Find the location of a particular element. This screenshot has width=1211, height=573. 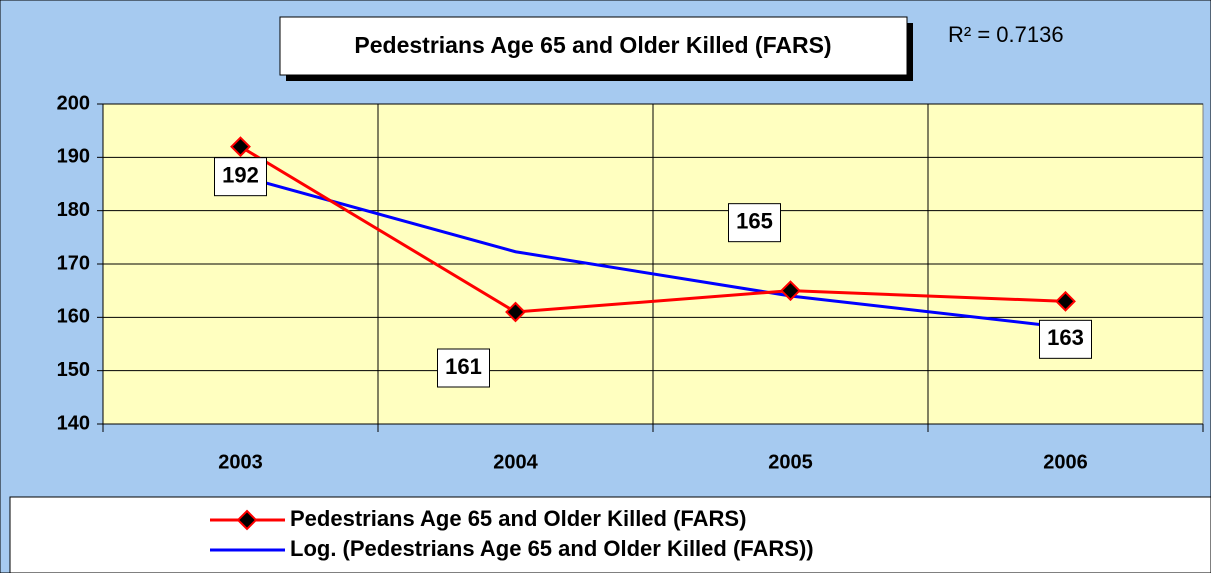

data-label: 165 is located at coordinates (754, 220).